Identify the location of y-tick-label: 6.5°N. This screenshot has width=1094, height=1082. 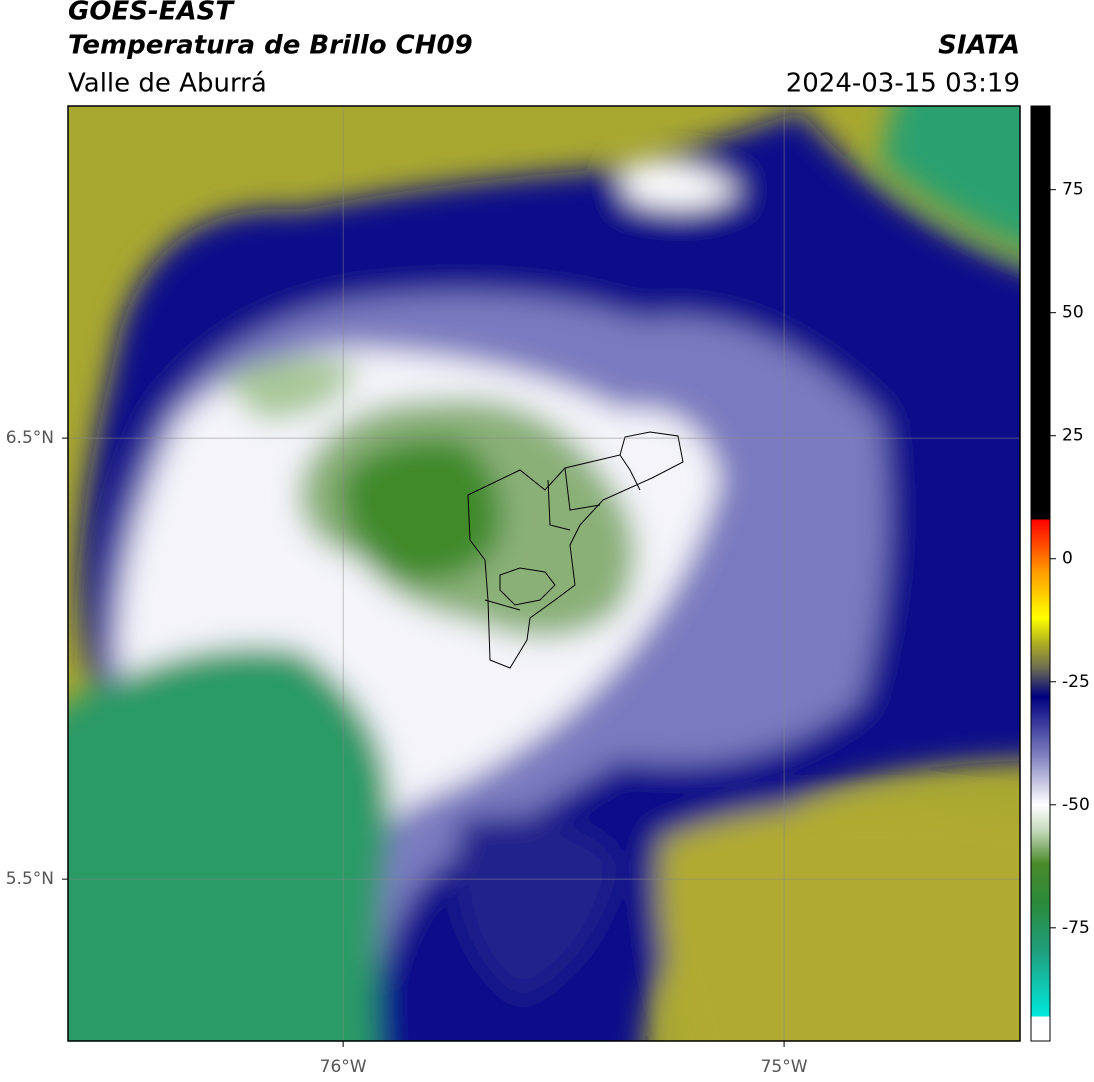
(30, 438).